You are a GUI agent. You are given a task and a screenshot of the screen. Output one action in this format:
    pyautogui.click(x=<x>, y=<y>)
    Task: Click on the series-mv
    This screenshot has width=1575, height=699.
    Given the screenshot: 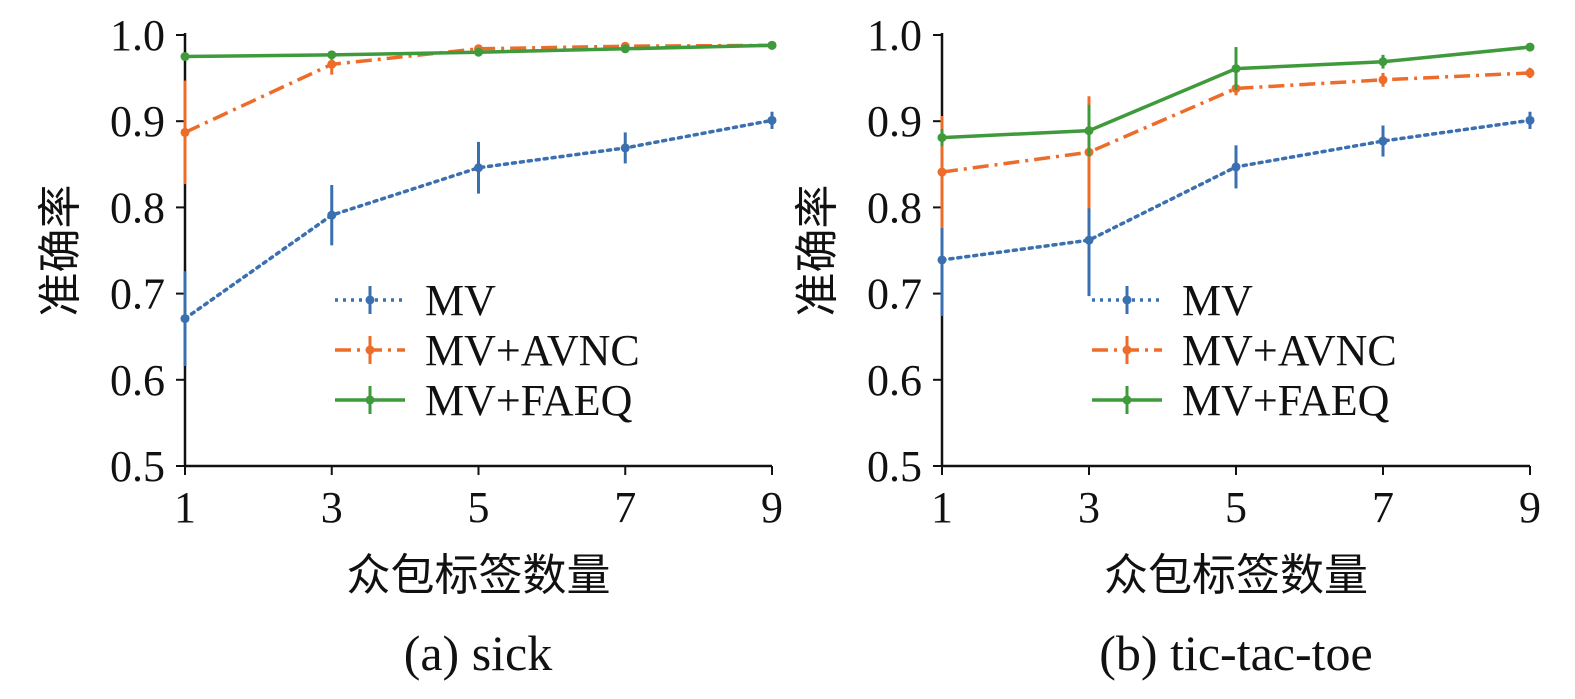 What is the action you would take?
    pyautogui.click(x=478, y=239)
    